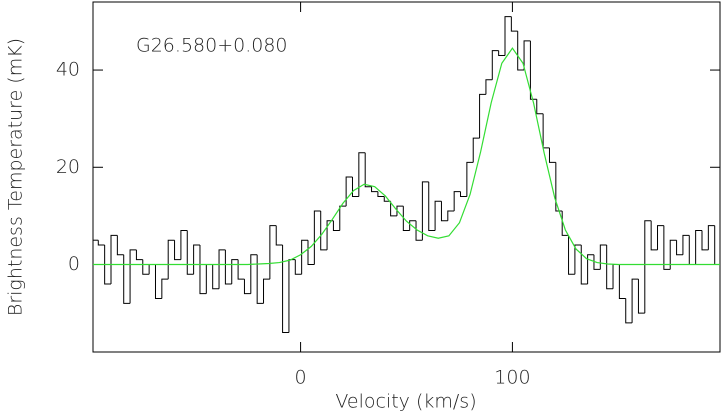 The width and height of the screenshot is (722, 415). Describe the element at coordinates (74, 264) in the screenshot. I see `y-tick-label: 0` at that location.